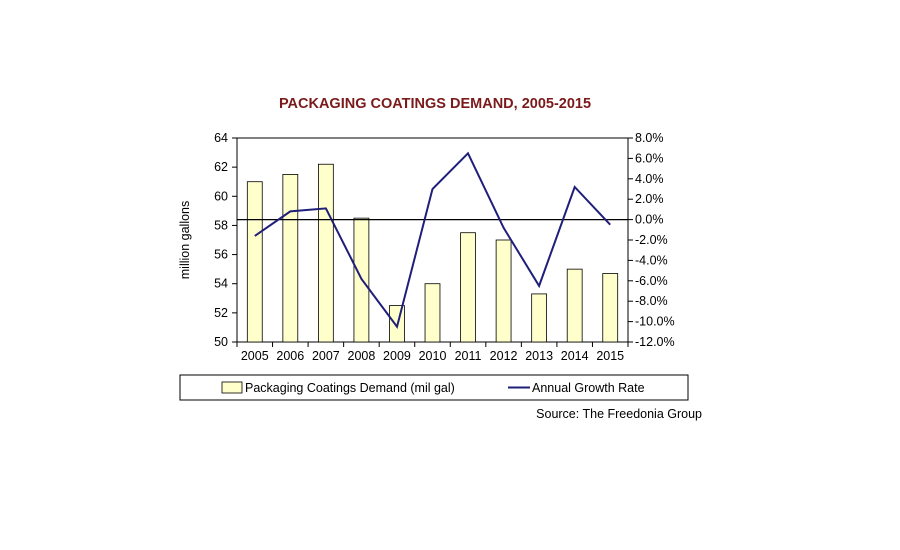  Describe the element at coordinates (655, 342) in the screenshot. I see `y2-tick-label-10: -12.0%` at that location.